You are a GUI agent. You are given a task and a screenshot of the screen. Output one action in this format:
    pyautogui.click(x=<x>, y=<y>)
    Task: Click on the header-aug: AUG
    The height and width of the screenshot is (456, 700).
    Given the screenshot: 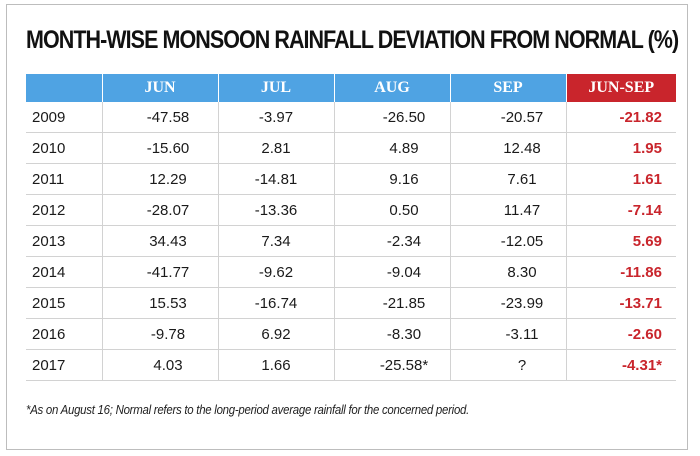 What is the action you would take?
    pyautogui.click(x=392, y=88)
    